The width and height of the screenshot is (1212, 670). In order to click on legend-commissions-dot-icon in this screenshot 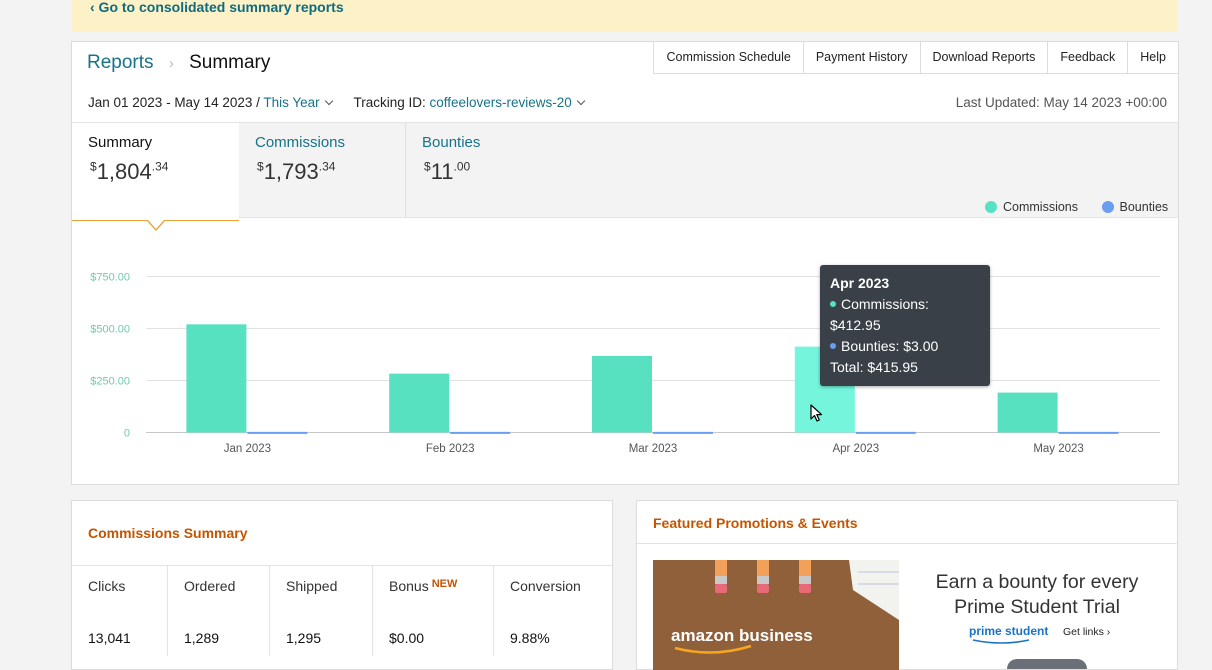, I will do `click(991, 207)`.